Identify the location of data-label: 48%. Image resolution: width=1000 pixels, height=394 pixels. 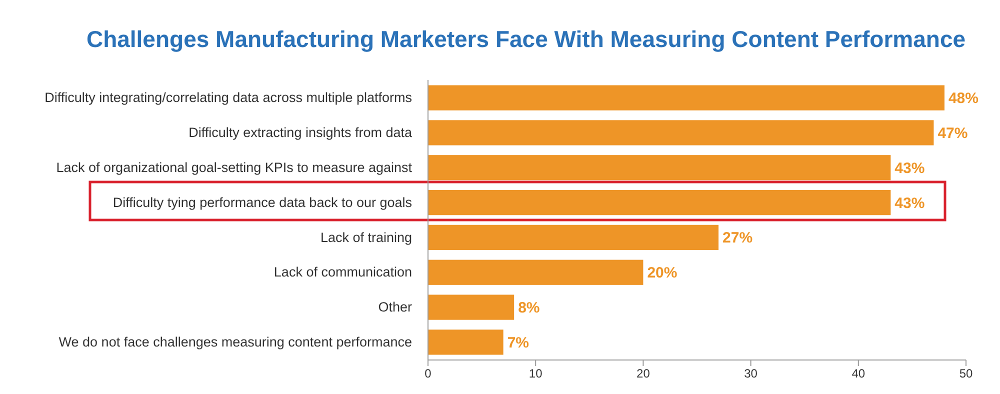
(963, 99).